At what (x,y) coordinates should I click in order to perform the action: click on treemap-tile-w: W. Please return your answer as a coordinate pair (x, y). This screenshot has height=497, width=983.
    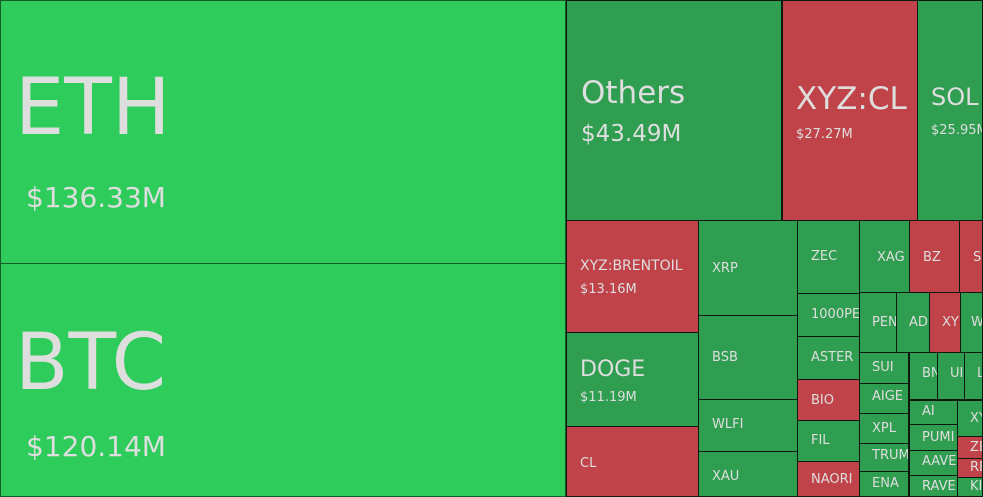
    Looking at the image, I should click on (971, 322).